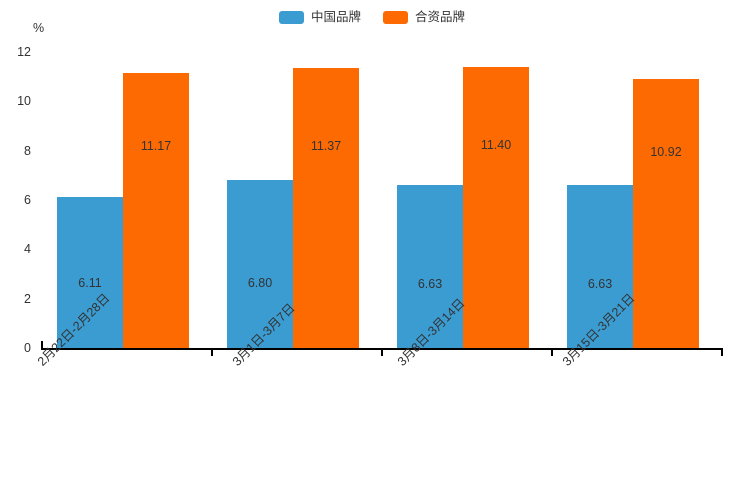  Describe the element at coordinates (27, 298) in the screenshot. I see `y-tick-2: 2` at that location.